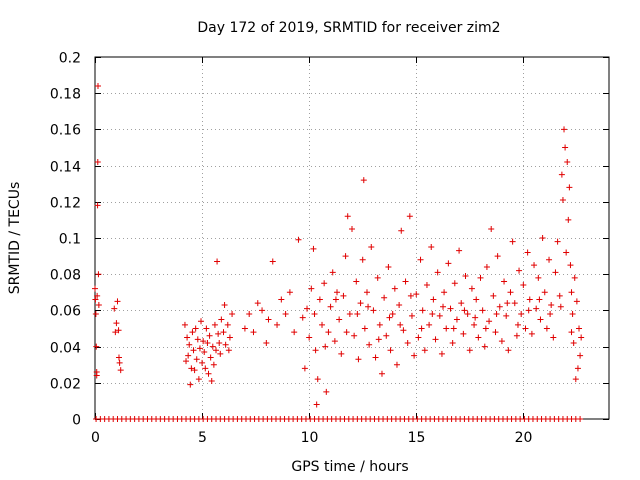 Image resolution: width=640 pixels, height=480 pixels. Describe the element at coordinates (65, 95) in the screenshot. I see `y-tick-label: 0.18` at that location.